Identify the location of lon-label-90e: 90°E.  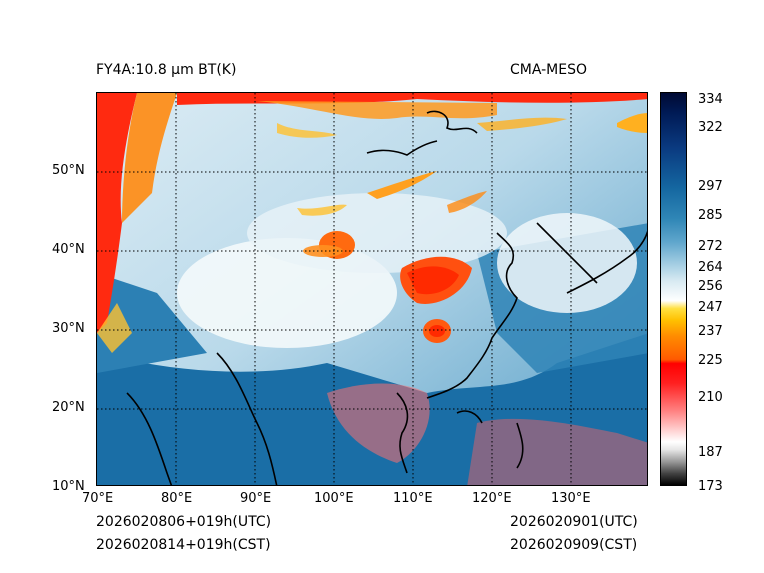
(256, 498).